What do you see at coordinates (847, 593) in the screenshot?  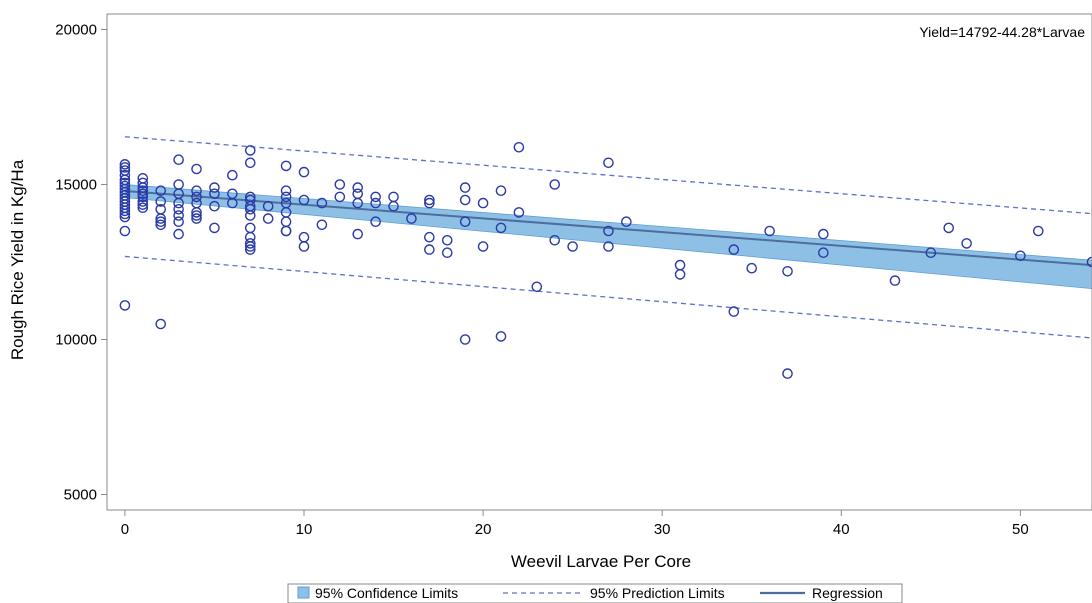 I see `legend-regression-label: Regression` at bounding box center [847, 593].